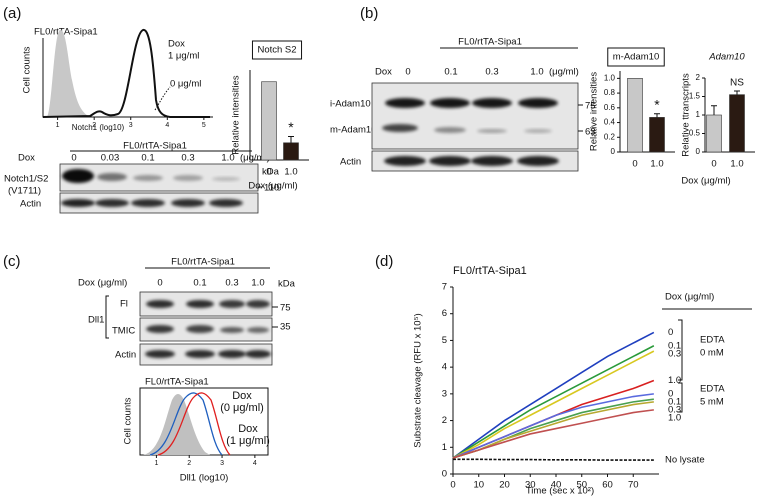 This screenshot has width=781, height=498. What do you see at coordinates (478, 485) in the screenshot?
I see `x-tick-label: 10` at bounding box center [478, 485].